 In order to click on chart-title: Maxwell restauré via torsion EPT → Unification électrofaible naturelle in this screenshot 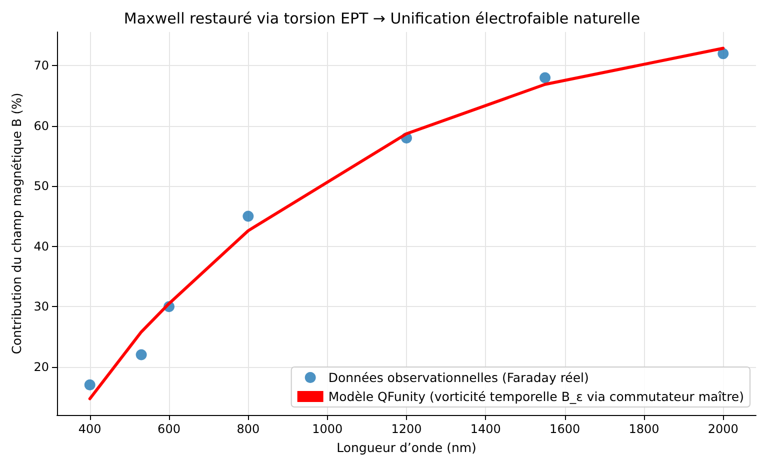, I will do `click(382, 19)`.